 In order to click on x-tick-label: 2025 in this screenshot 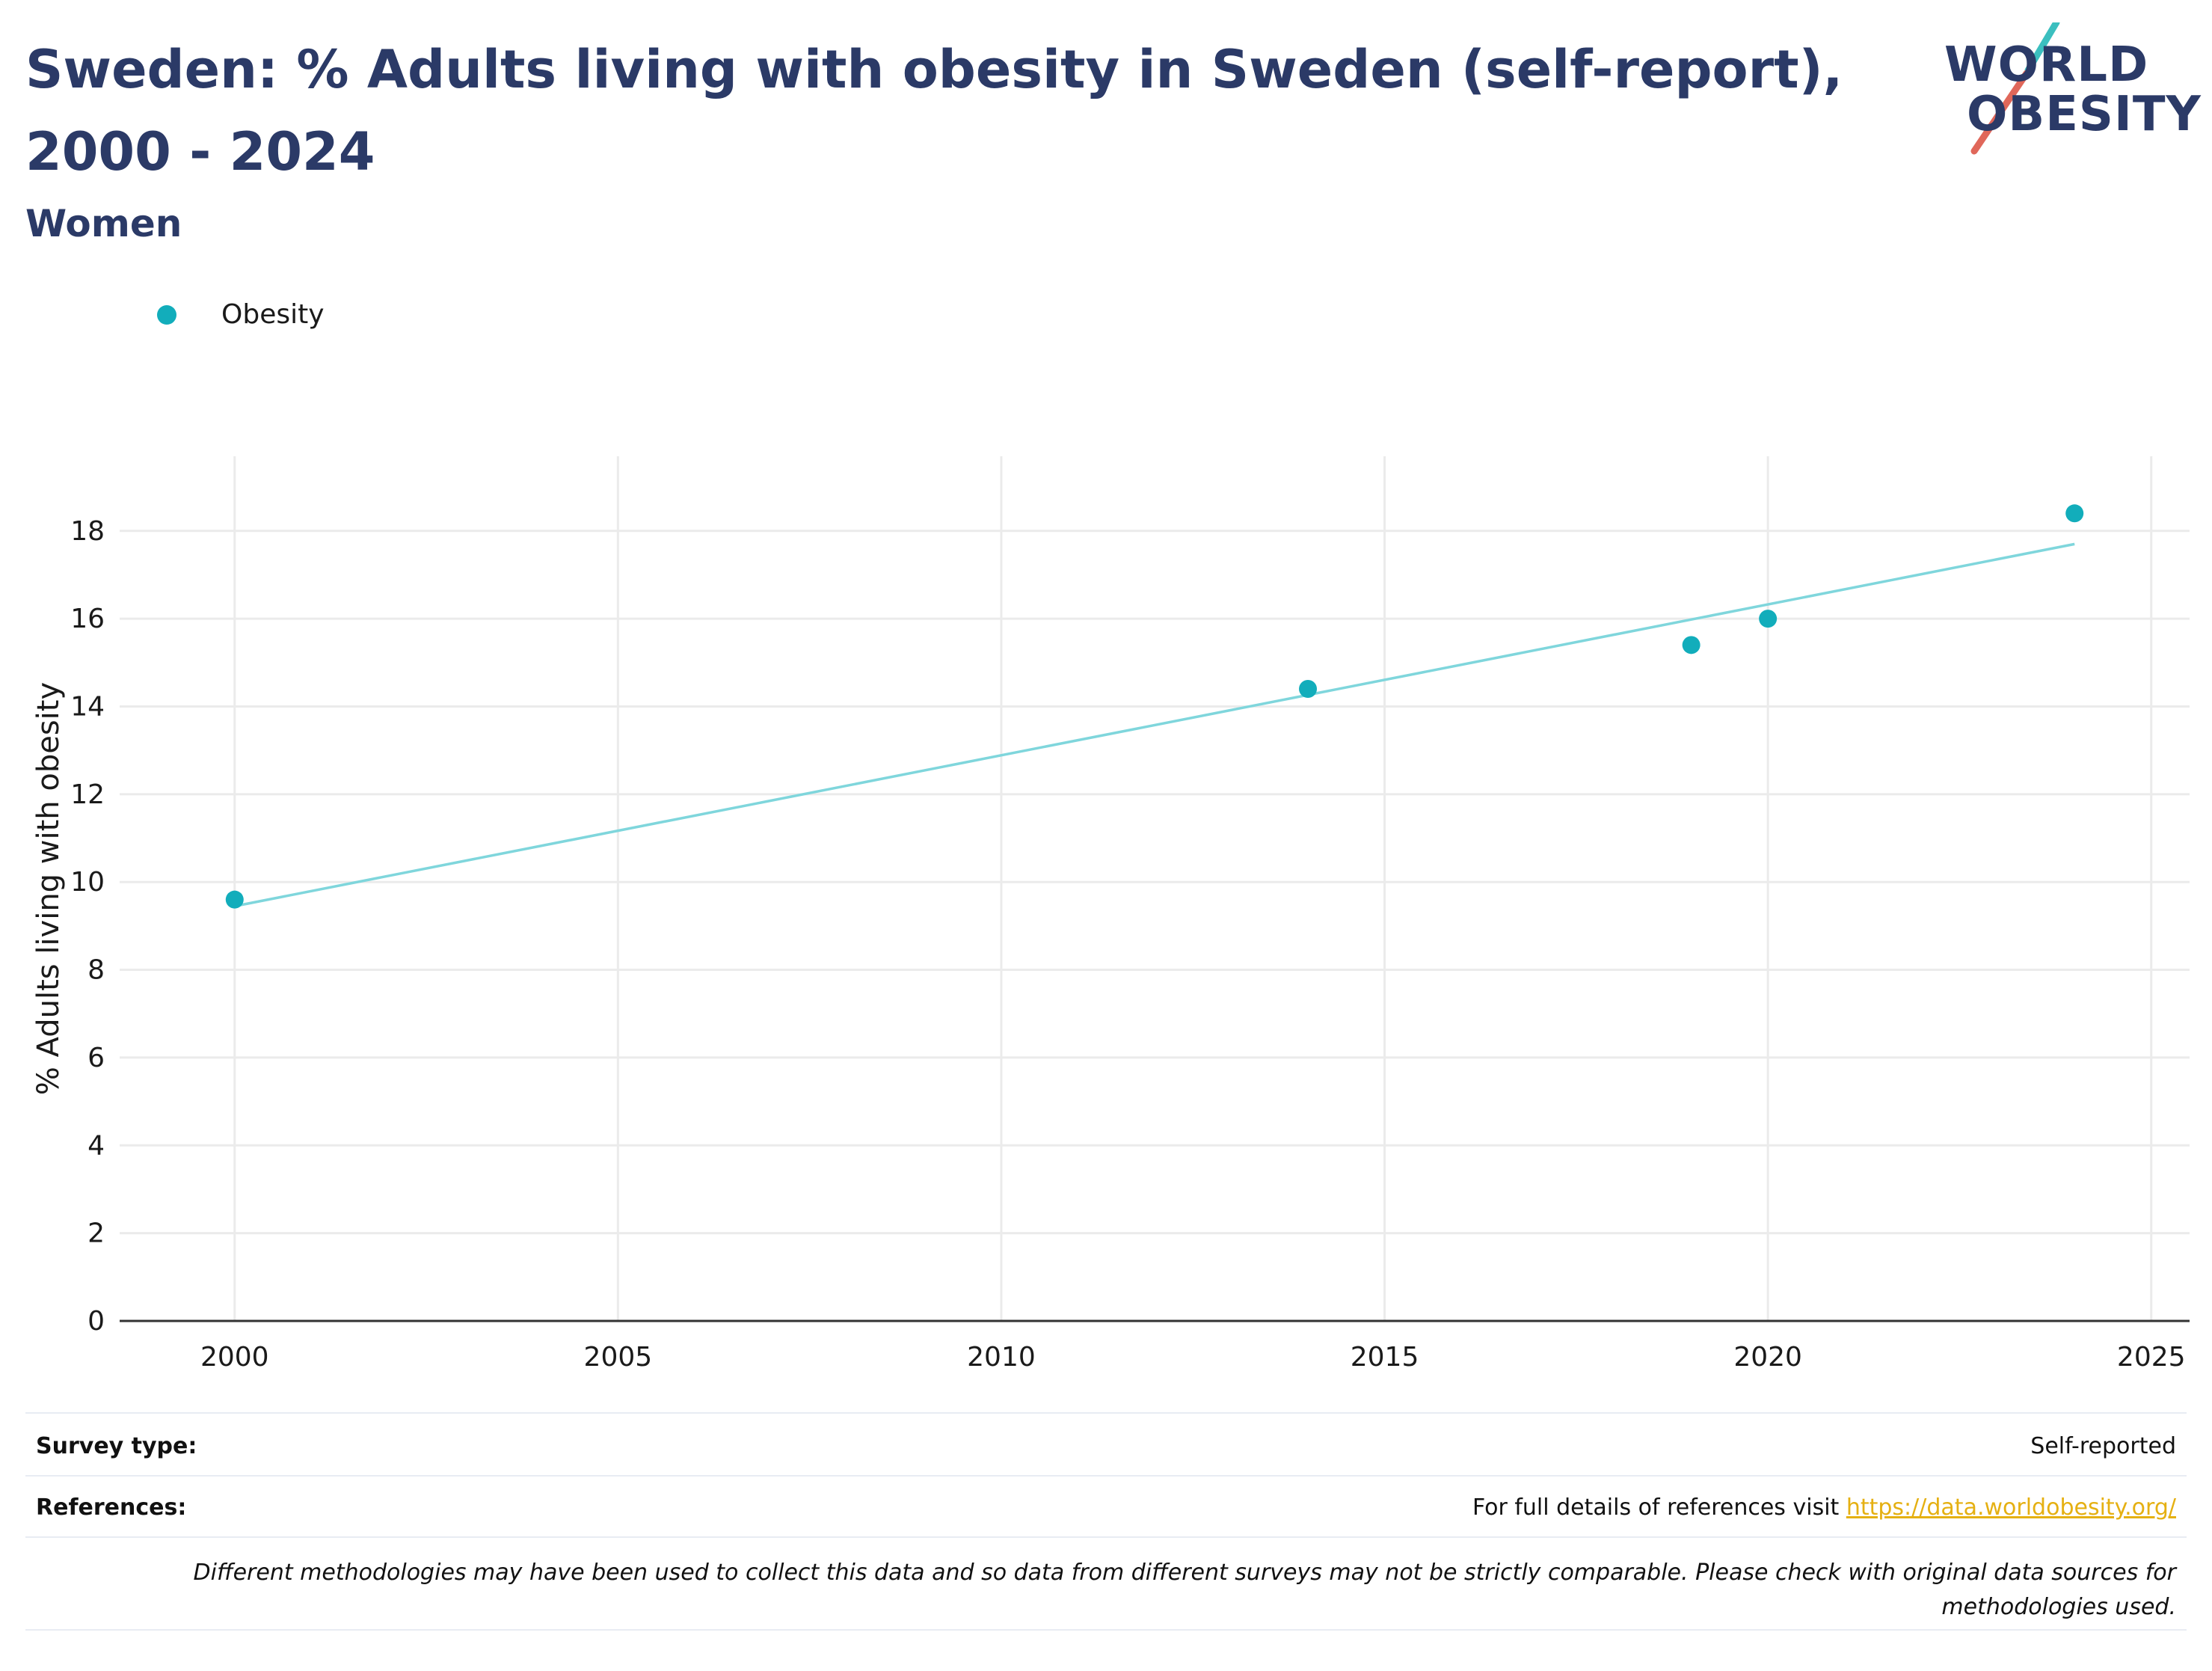, I will do `click(2151, 1357)`.